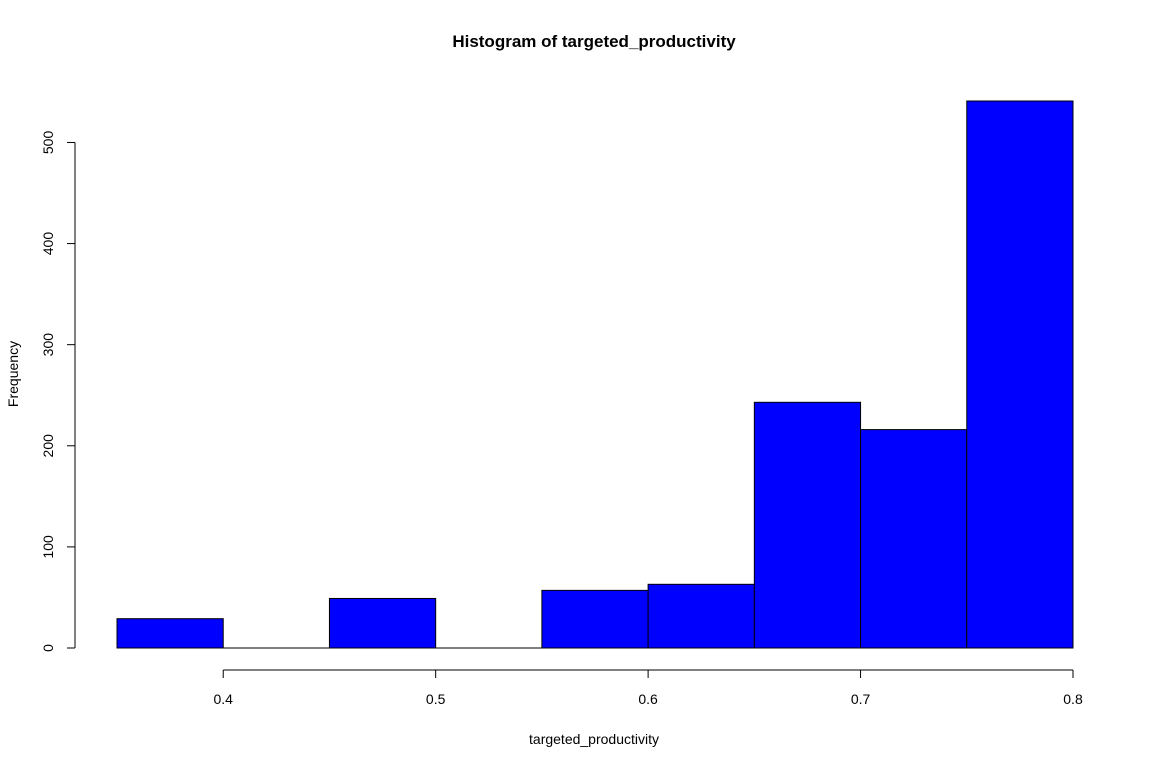 Image resolution: width=1152 pixels, height=768 pixels. I want to click on x-tick-label-4: 0.8, so click(1073, 699).